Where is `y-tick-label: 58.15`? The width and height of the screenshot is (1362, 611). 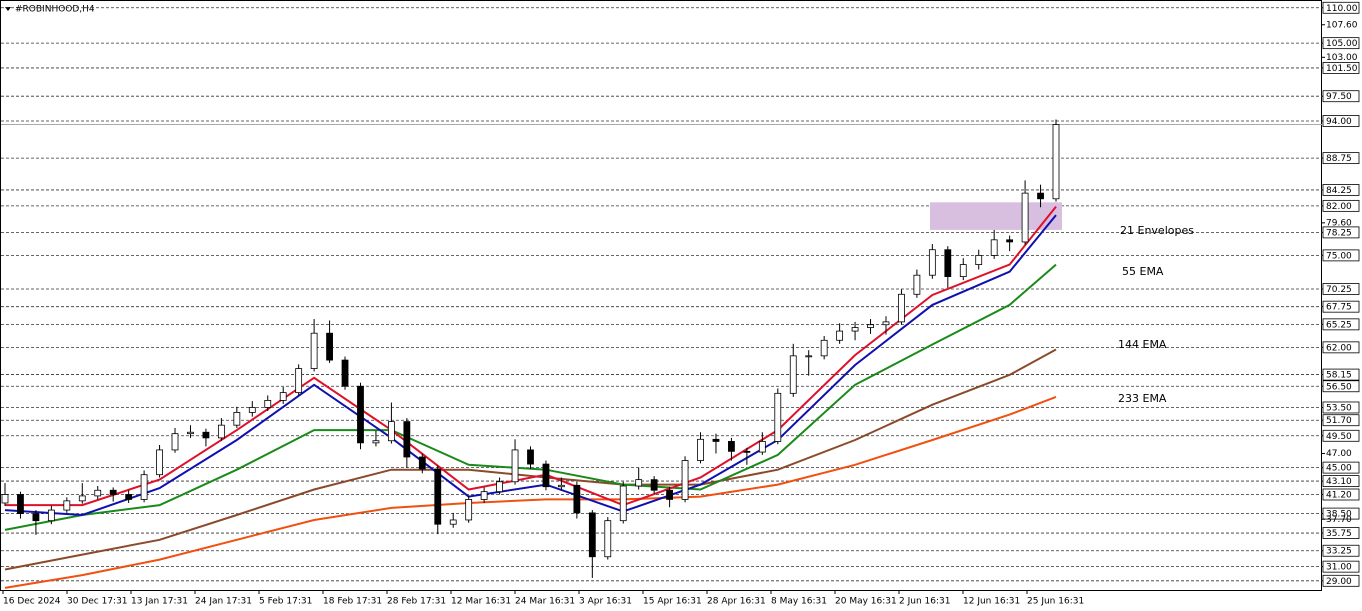 y-tick-label: 58.15 is located at coordinates (1339, 376).